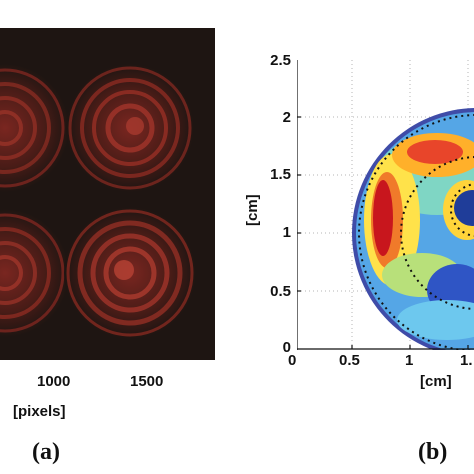 This screenshot has width=474, height=474. I want to click on ring-pattern-bottom-right, so click(130, 273).